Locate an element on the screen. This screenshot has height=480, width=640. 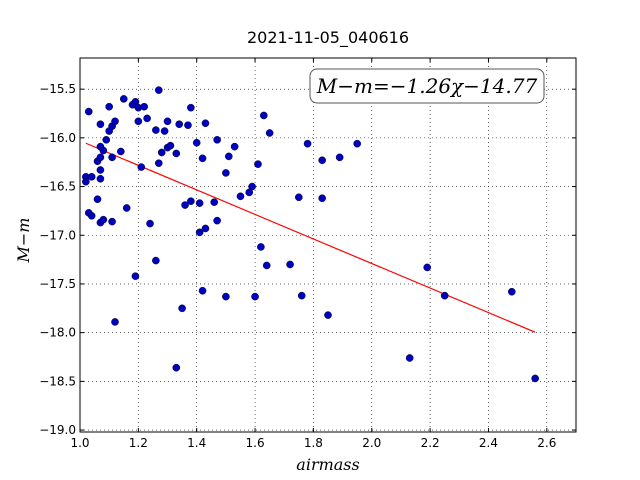
y-tick-label: −17.5 is located at coordinates (57, 284).